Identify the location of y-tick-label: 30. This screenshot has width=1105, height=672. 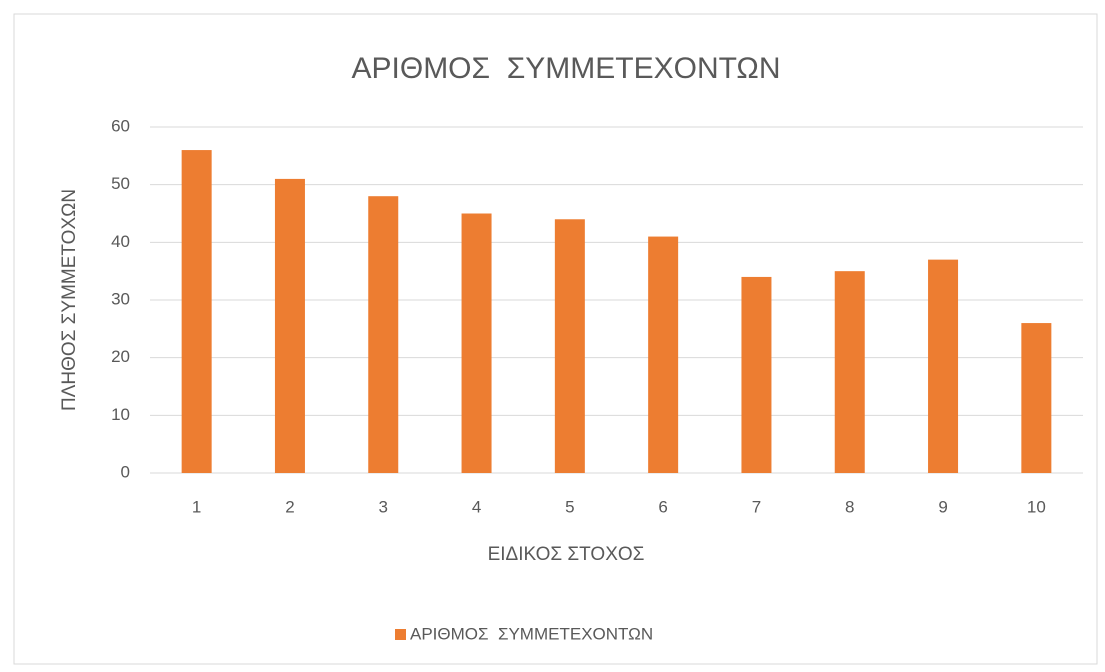
(120, 298).